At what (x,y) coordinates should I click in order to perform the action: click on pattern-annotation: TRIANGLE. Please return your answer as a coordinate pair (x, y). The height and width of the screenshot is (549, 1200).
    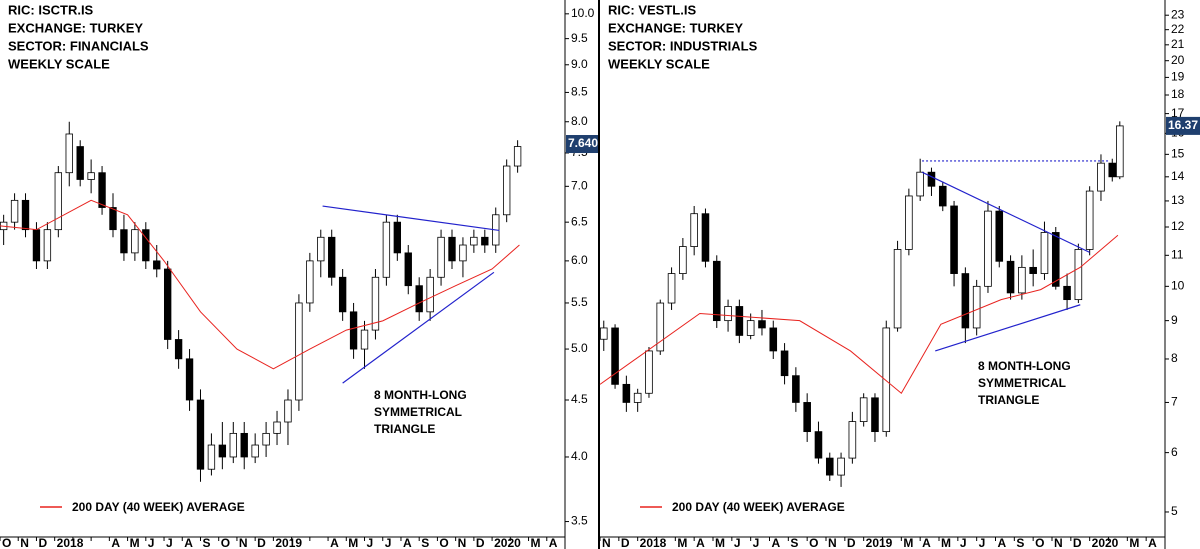
    Looking at the image, I should click on (1008, 400).